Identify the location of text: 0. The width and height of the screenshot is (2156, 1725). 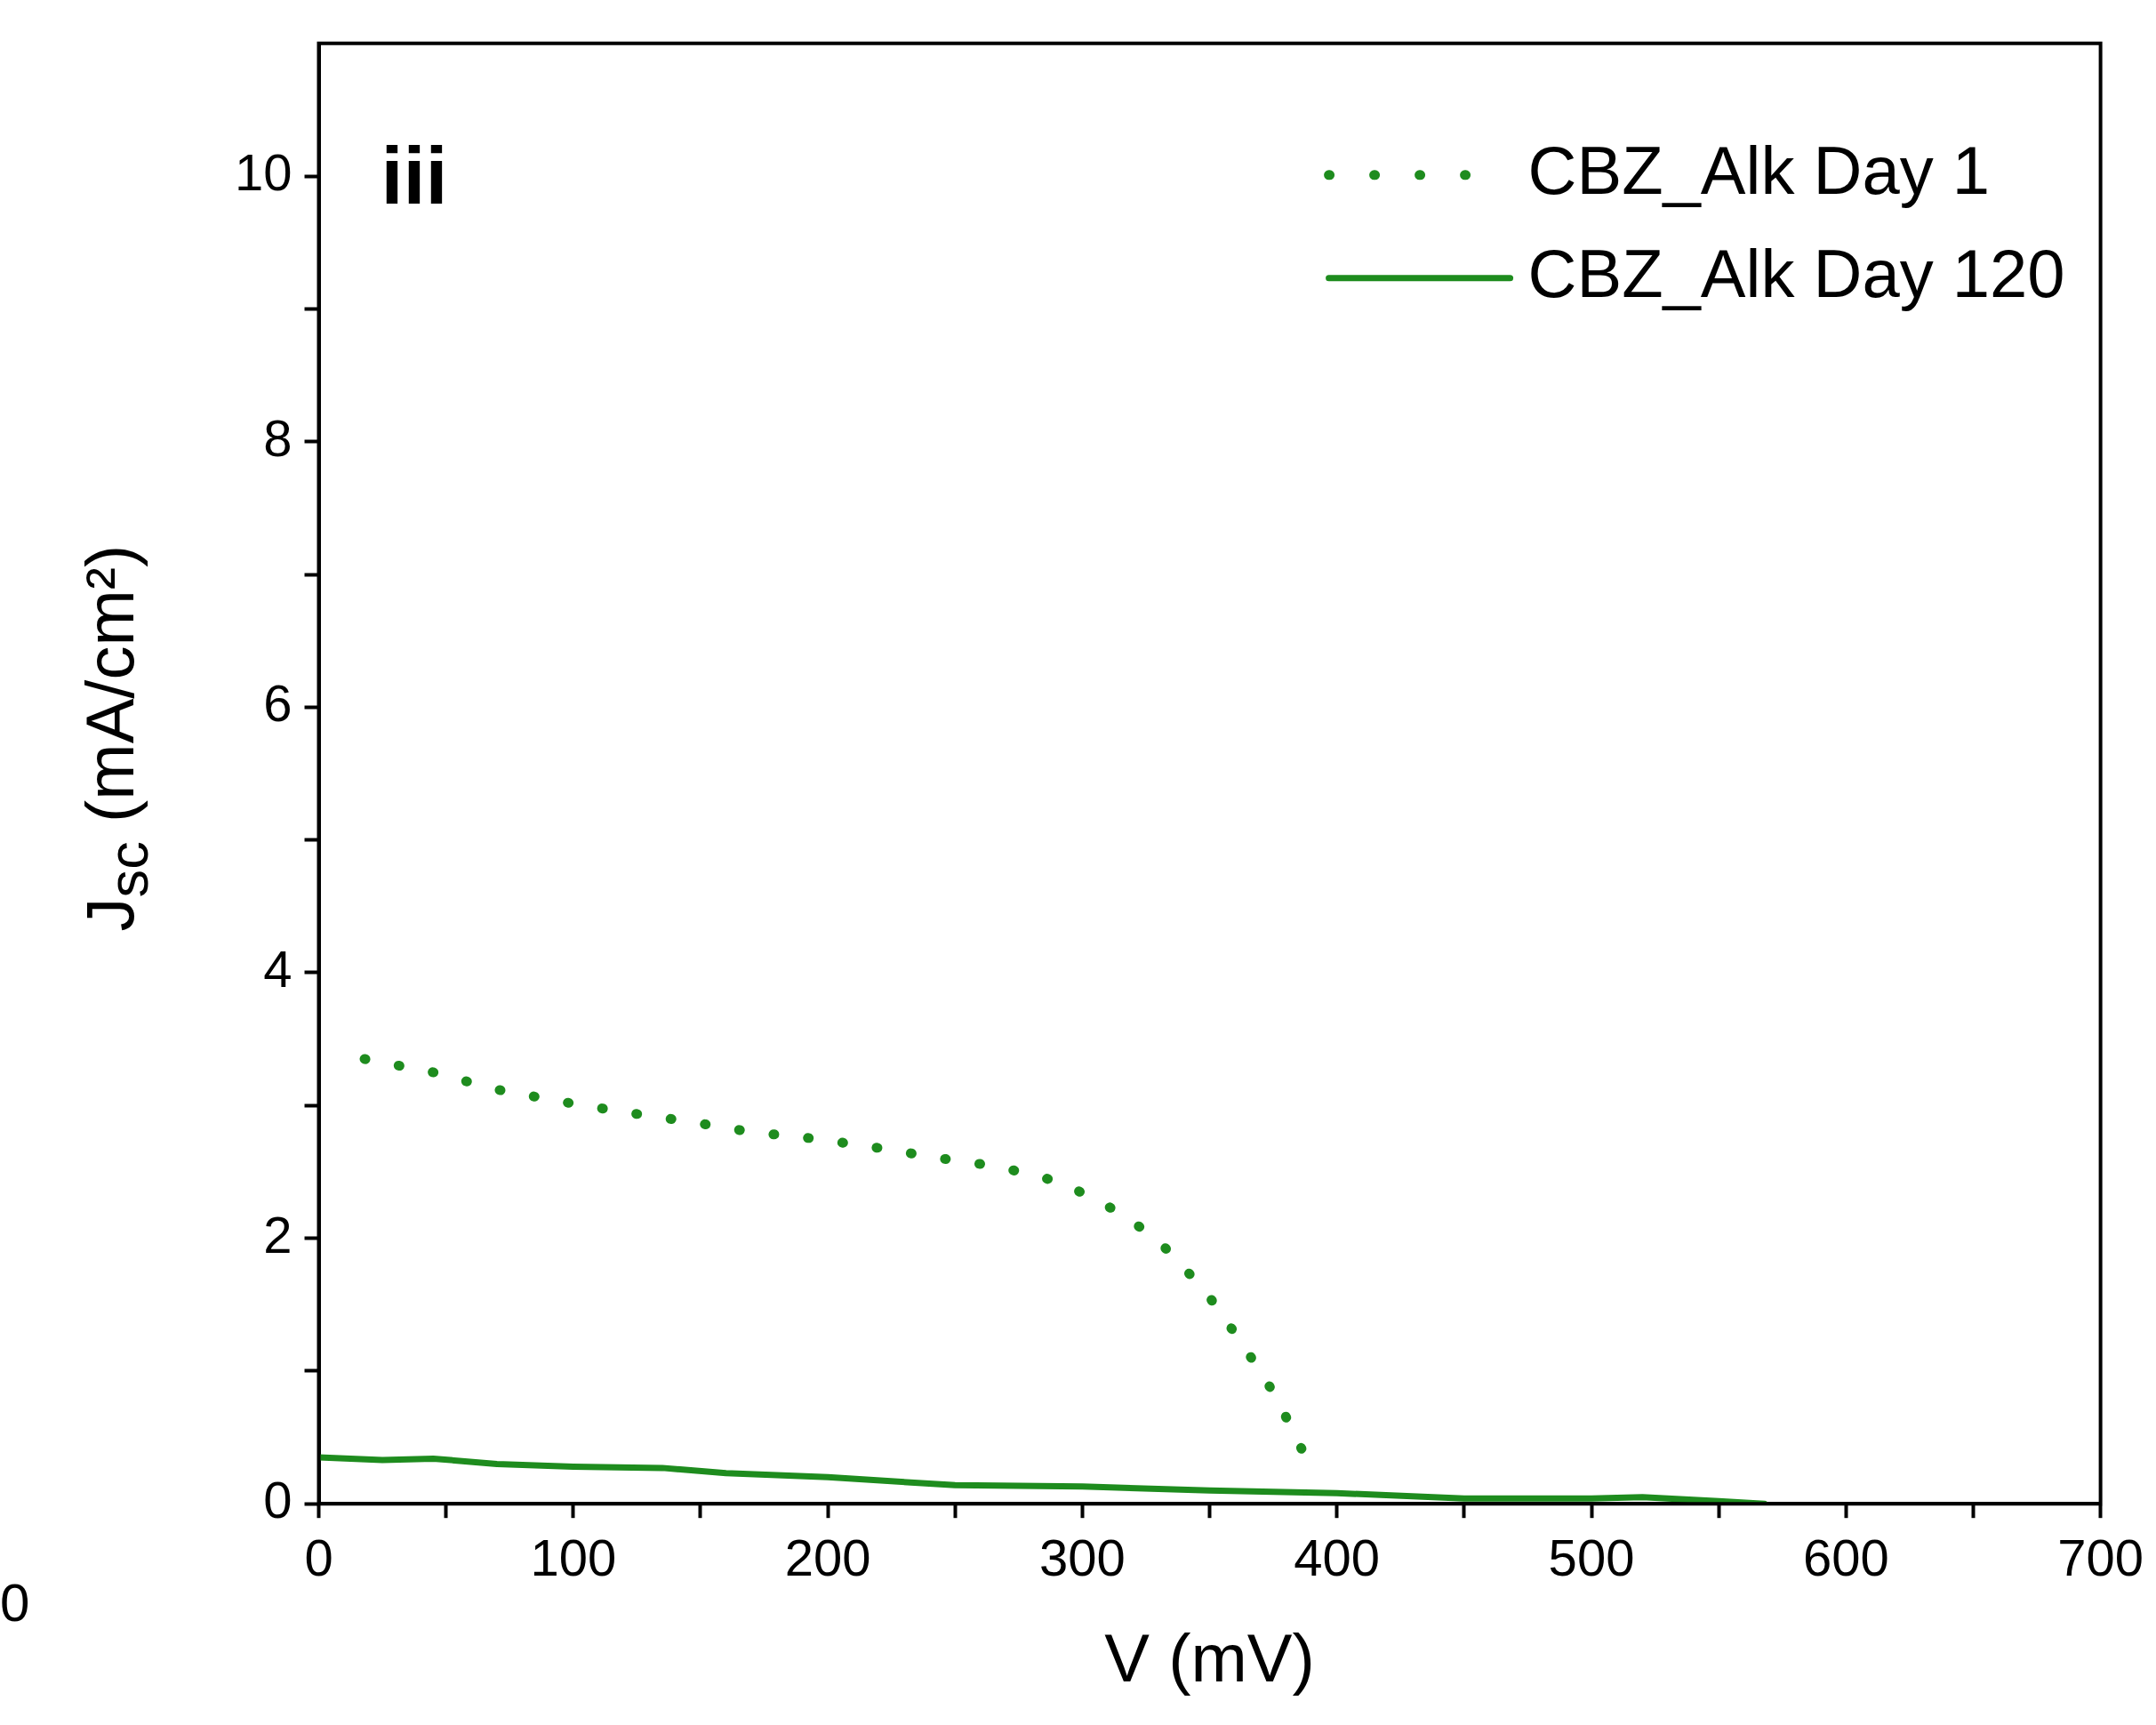
(15, 1602).